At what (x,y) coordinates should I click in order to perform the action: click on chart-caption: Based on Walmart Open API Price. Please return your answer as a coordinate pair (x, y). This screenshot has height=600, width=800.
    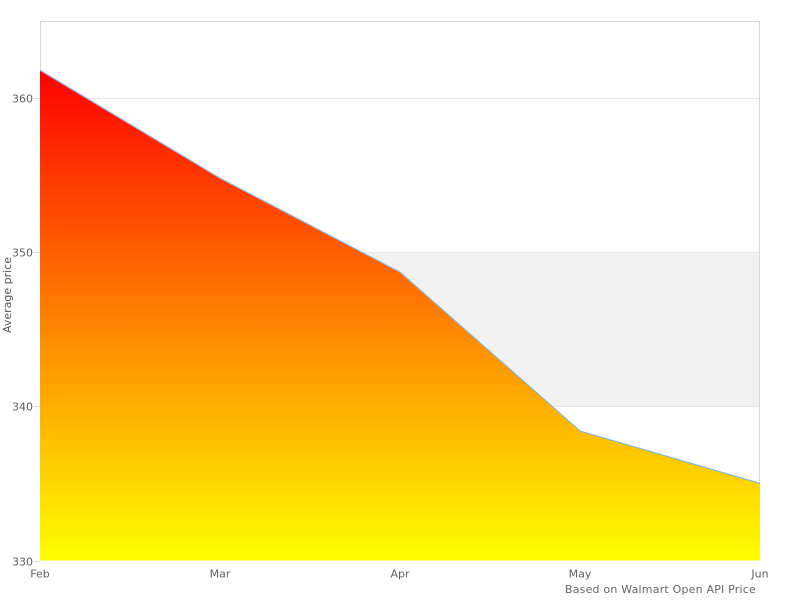
    Looking at the image, I should click on (660, 589).